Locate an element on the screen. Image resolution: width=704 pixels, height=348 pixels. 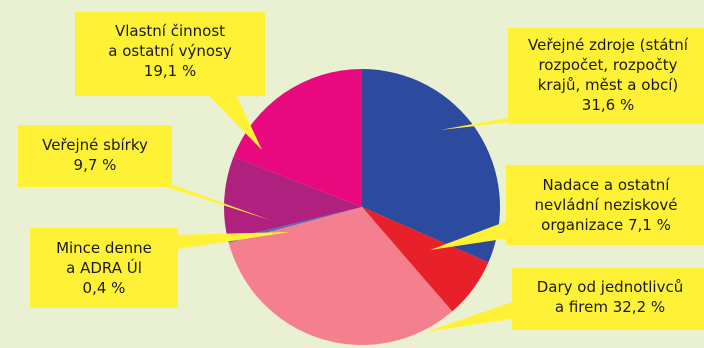
callout-label-line: Dary od jednotlivců is located at coordinates (610, 287).